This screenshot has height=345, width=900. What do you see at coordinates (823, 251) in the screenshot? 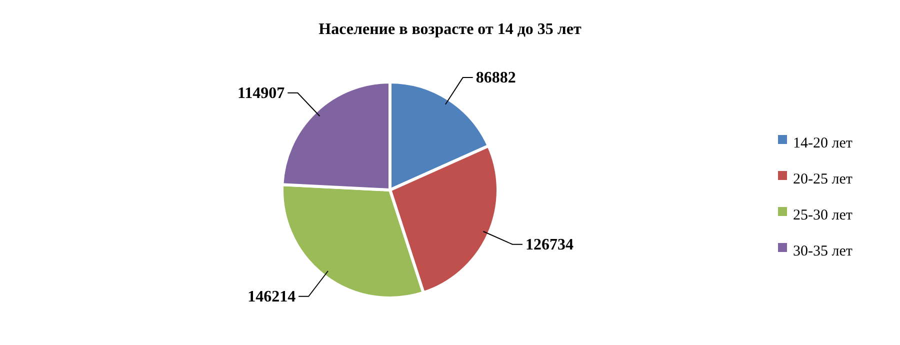
I see `legend-label: 30-35 лет` at bounding box center [823, 251].